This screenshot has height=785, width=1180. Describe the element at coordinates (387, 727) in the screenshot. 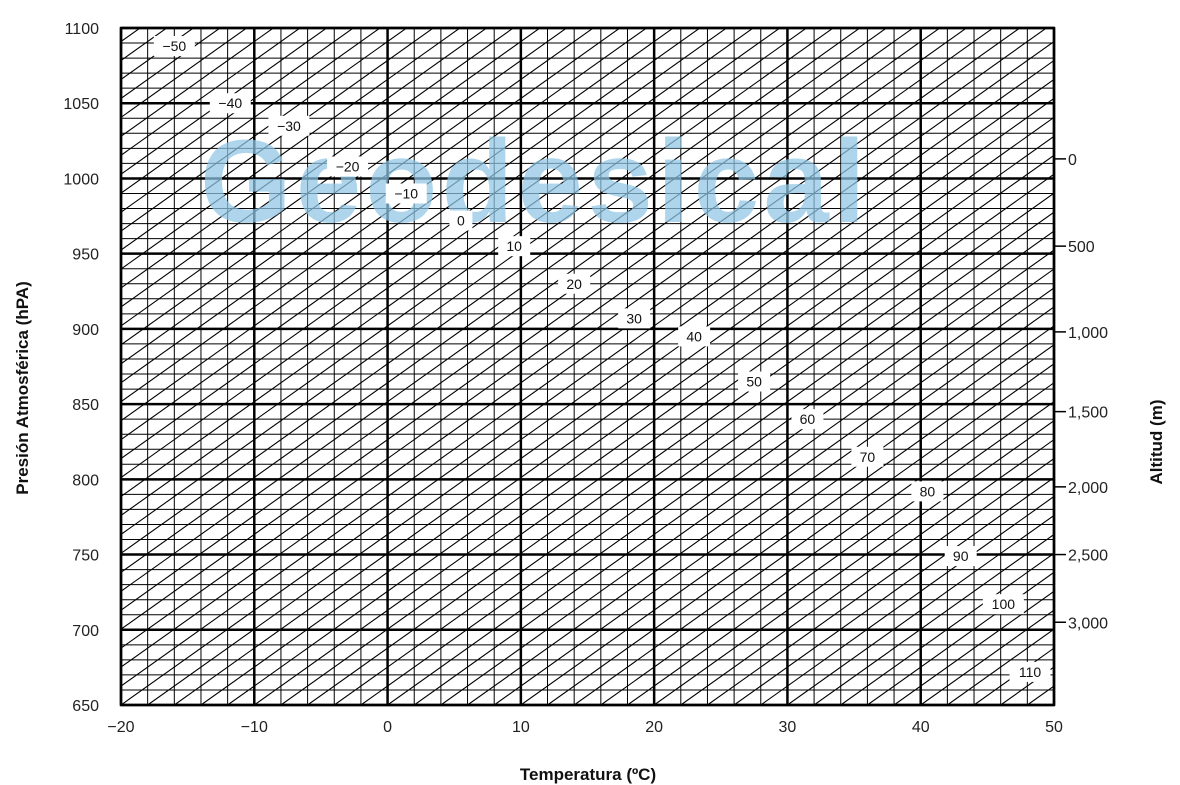

I see `x-tick-label: 0` at that location.